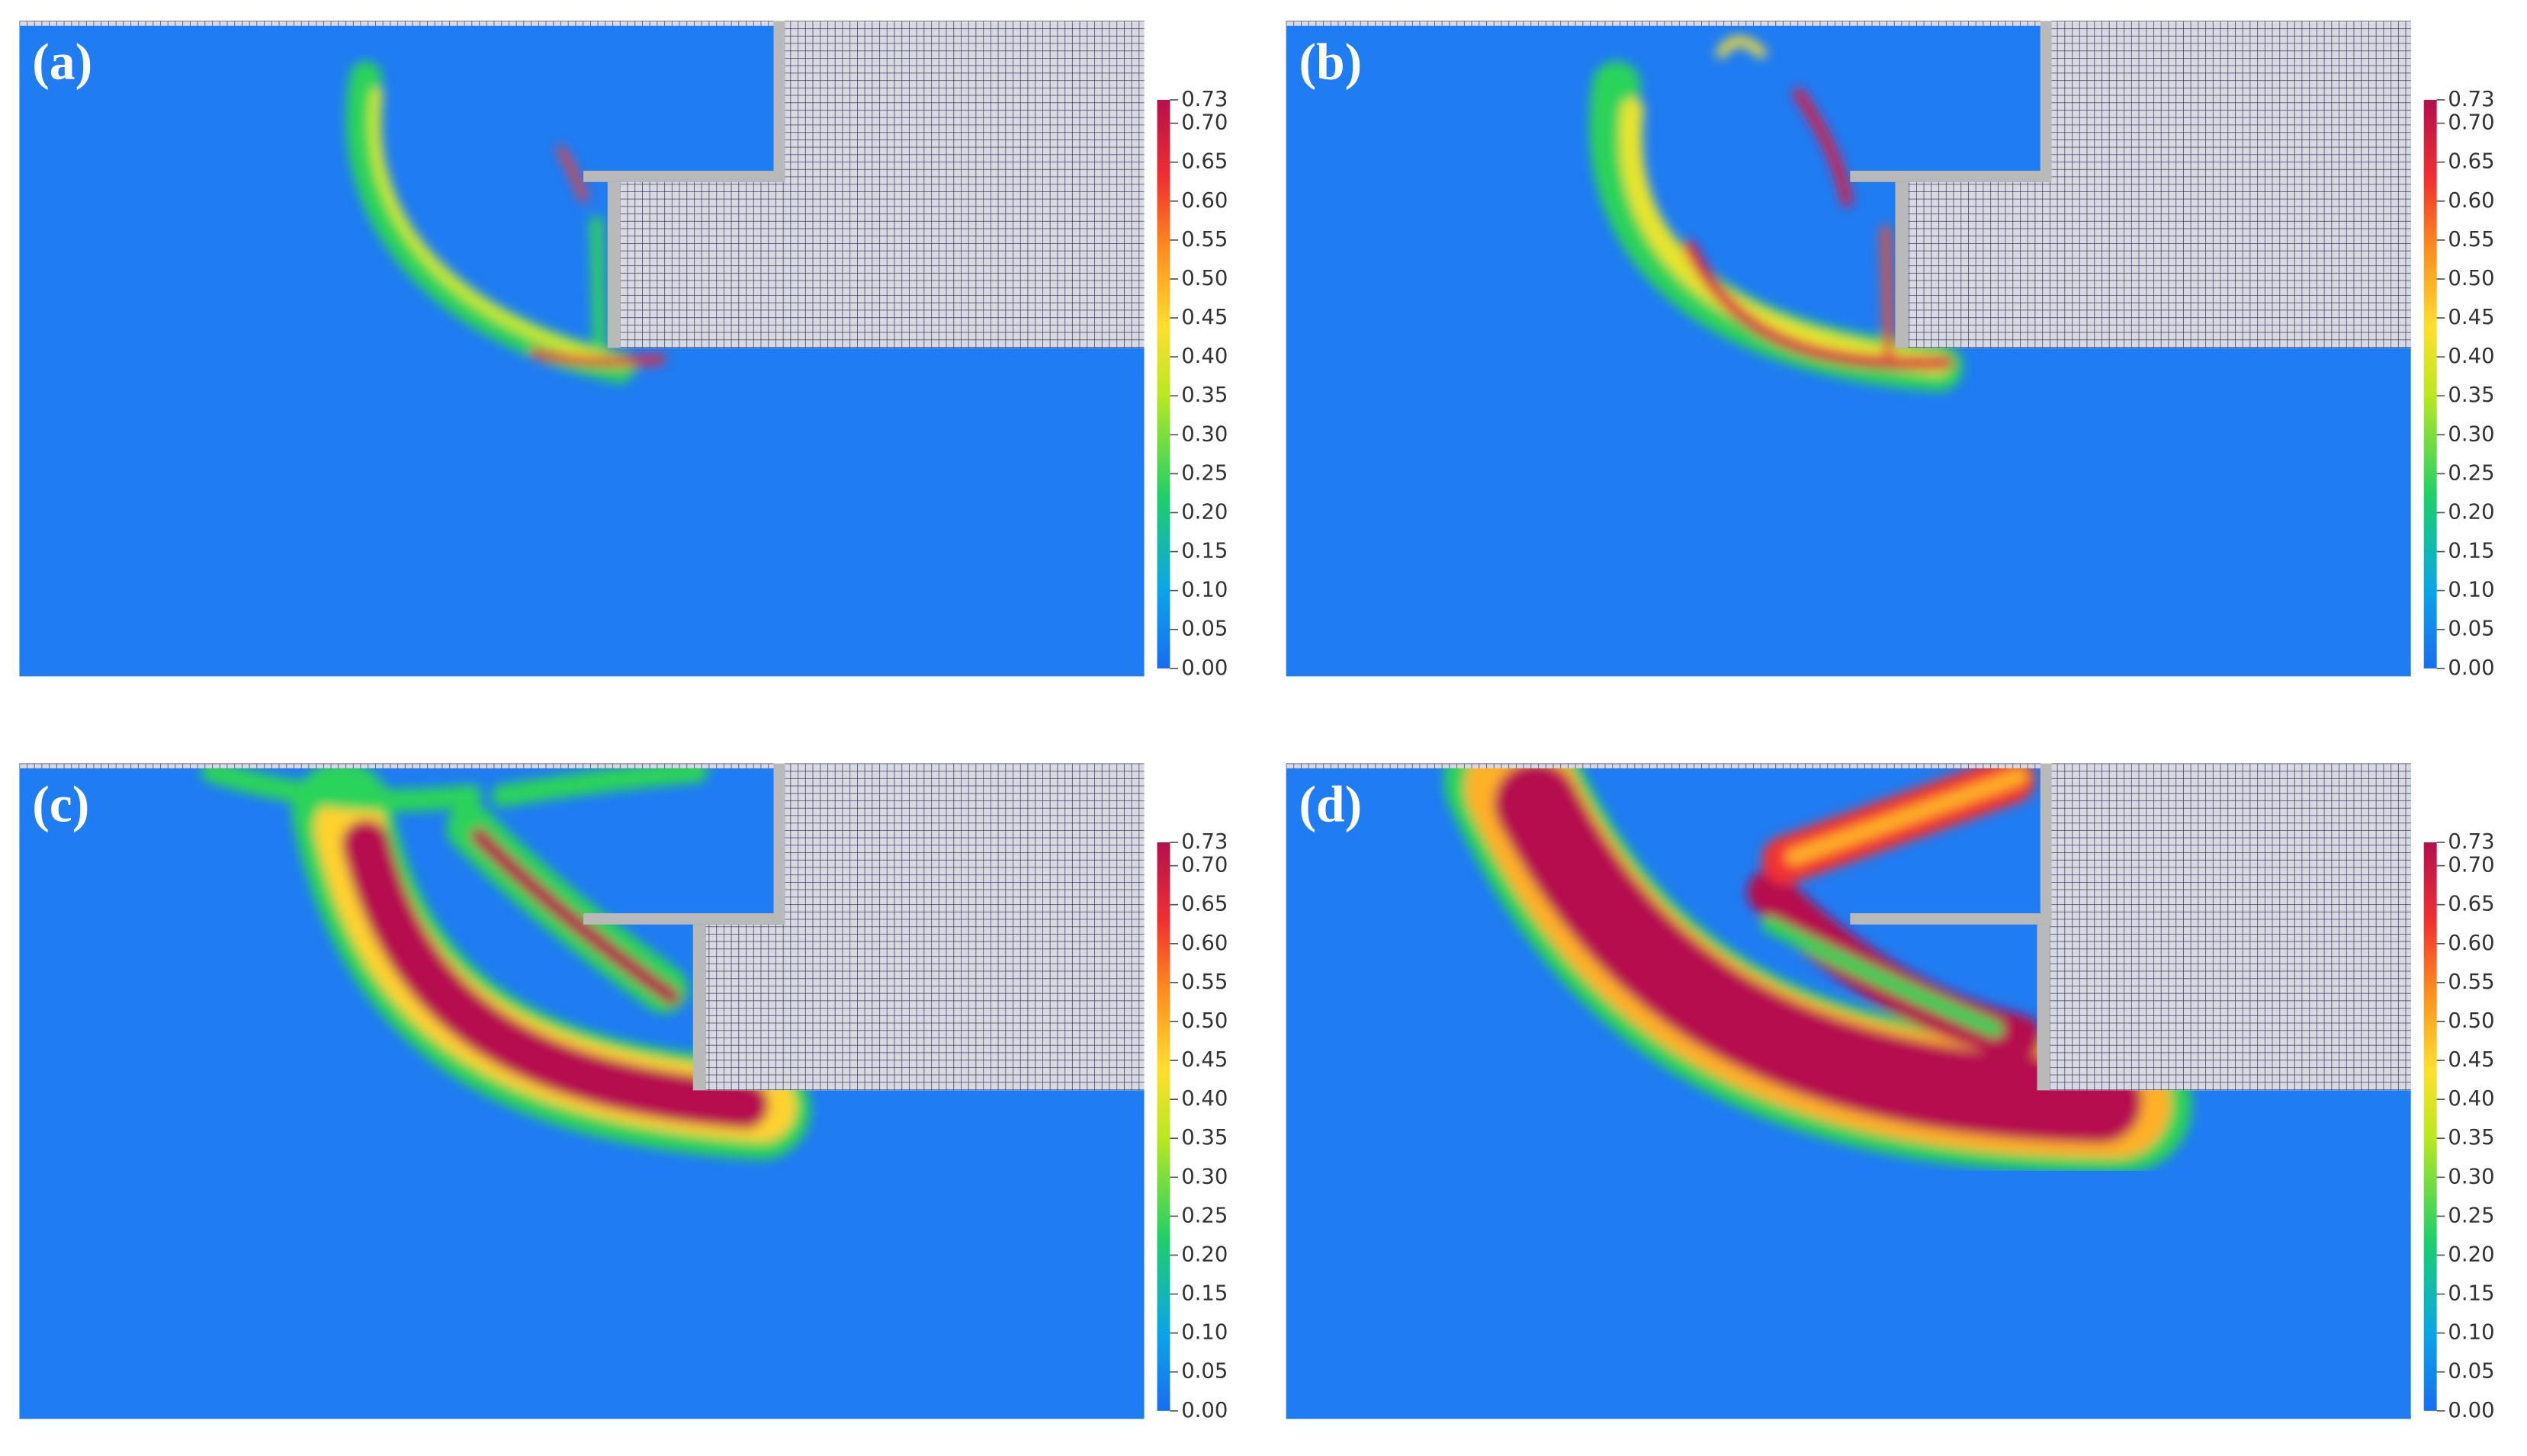  What do you see at coordinates (1330, 62) in the screenshot?
I see `panel-label: (b)` at bounding box center [1330, 62].